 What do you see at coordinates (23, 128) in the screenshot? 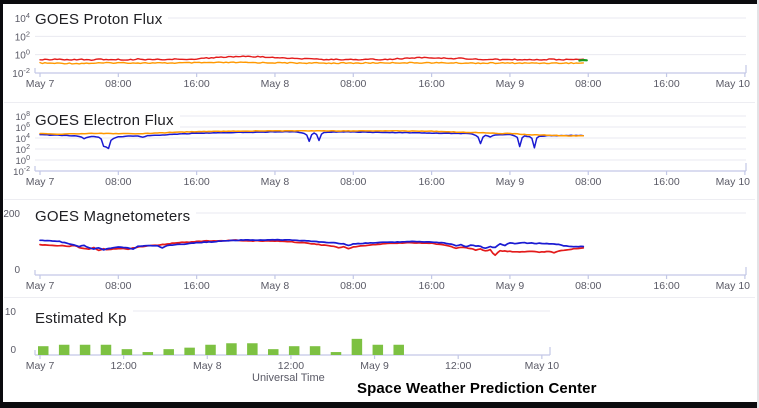
I see `y-axis-tick-label: 10⁶` at bounding box center [23, 128].